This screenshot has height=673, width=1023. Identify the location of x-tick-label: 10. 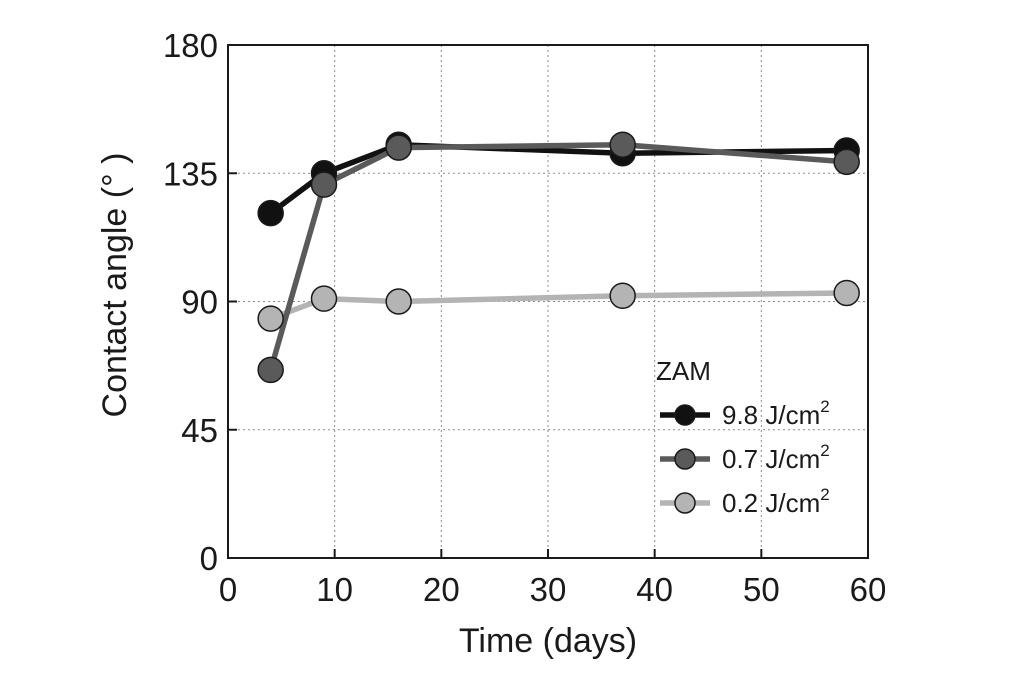
(334, 589).